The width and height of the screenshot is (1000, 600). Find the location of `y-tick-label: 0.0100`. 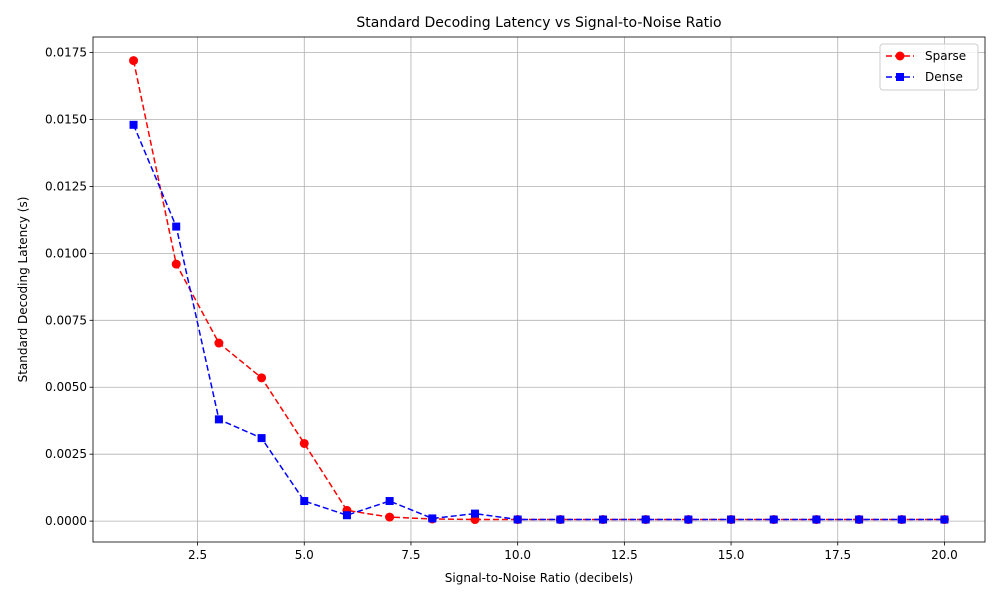

y-tick-label: 0.0100 is located at coordinates (66, 253).